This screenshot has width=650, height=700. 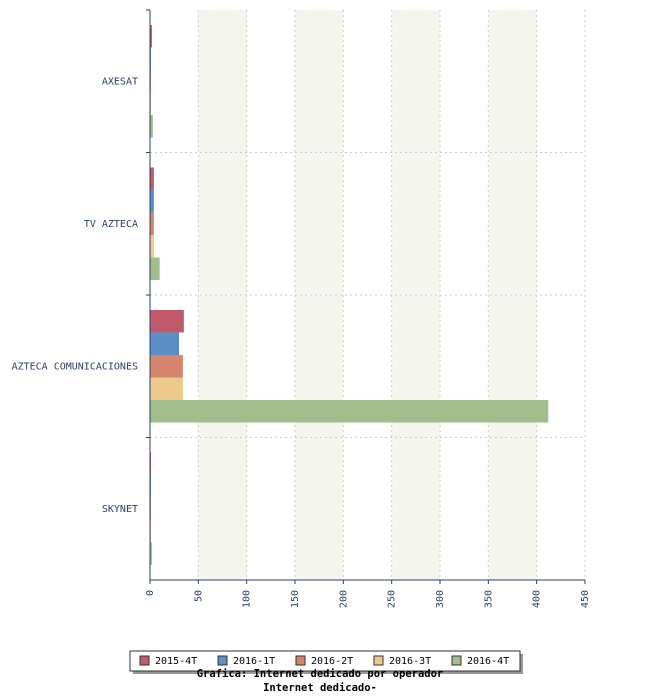 What do you see at coordinates (254, 661) in the screenshot?
I see `legend-label: 2016-1T` at bounding box center [254, 661].